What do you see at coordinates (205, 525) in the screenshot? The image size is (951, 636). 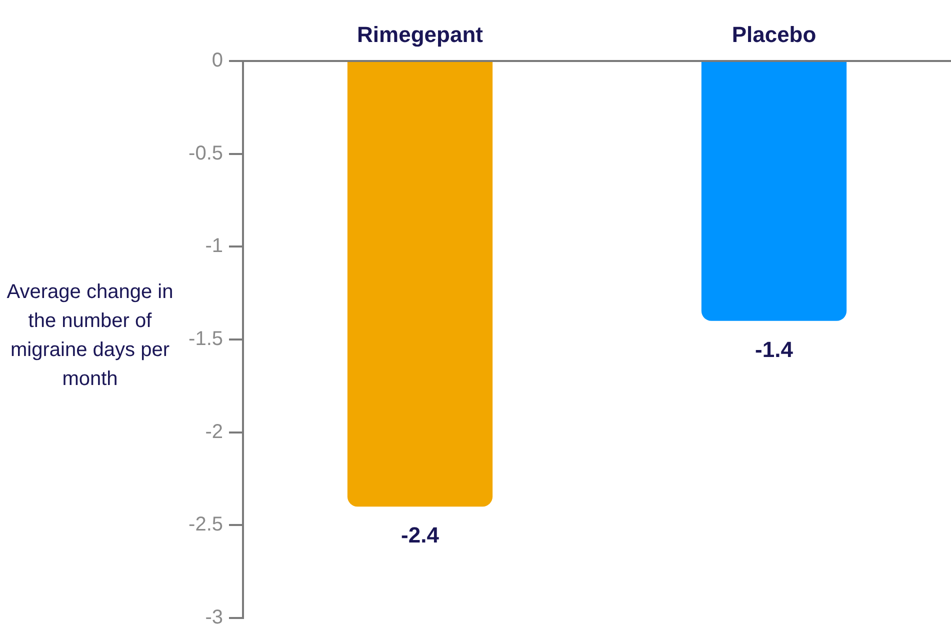 I see `y-tick-label: -2.5` at bounding box center [205, 525].